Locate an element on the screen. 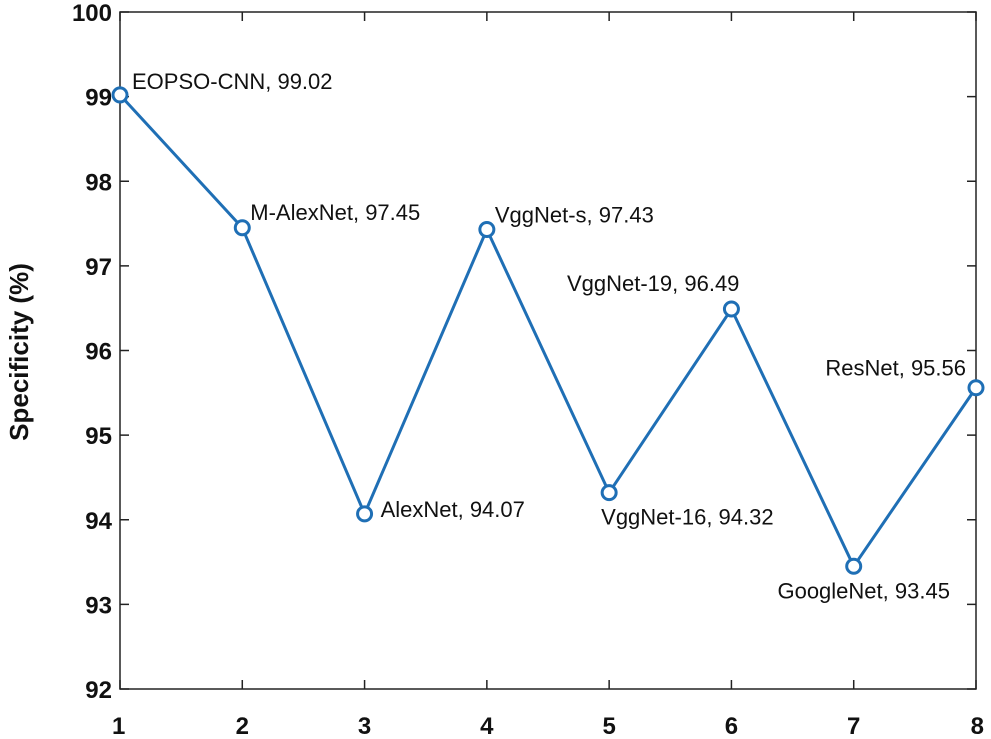 The width and height of the screenshot is (991, 739). x-tick-label: 3 is located at coordinates (364, 726).